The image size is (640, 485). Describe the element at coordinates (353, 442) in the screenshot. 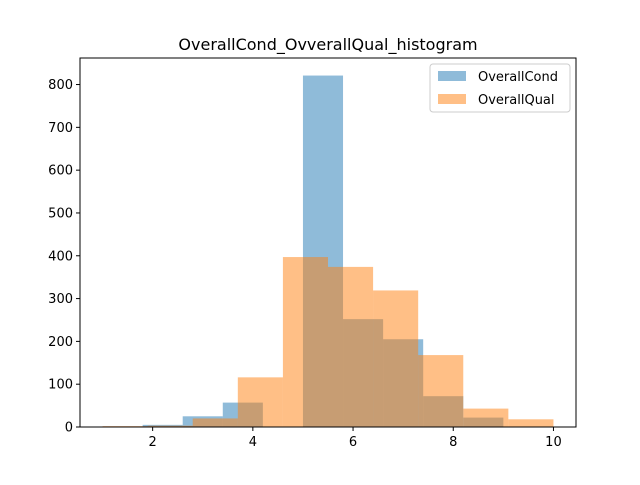

I see `x-tick-label: 6` at that location.